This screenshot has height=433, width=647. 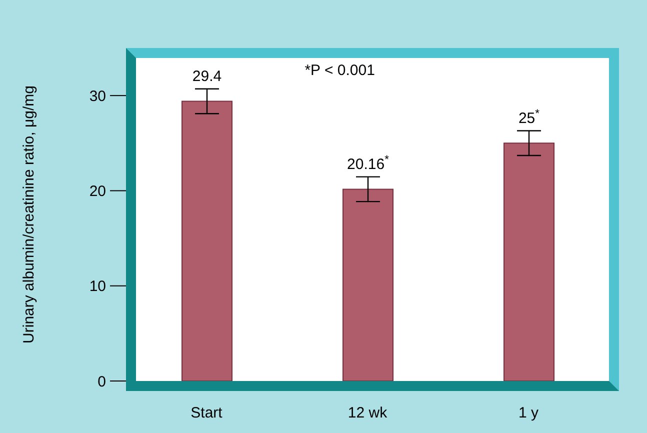 I want to click on y-tick-label: 30, so click(x=97, y=96).